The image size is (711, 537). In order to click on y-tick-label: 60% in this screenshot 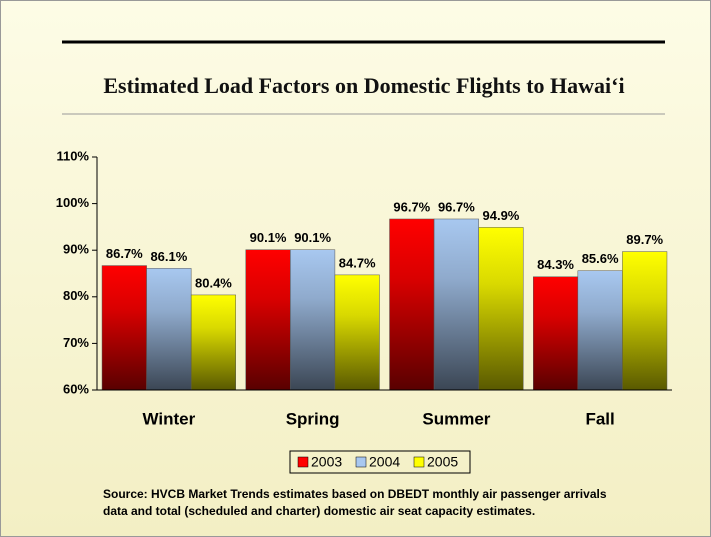, I will do `click(76, 388)`.